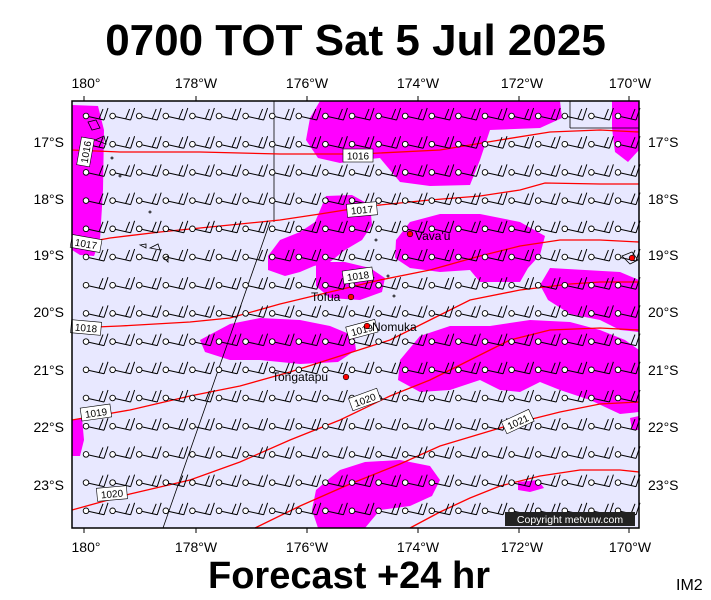  I want to click on place-label: Tofua, so click(326, 297).